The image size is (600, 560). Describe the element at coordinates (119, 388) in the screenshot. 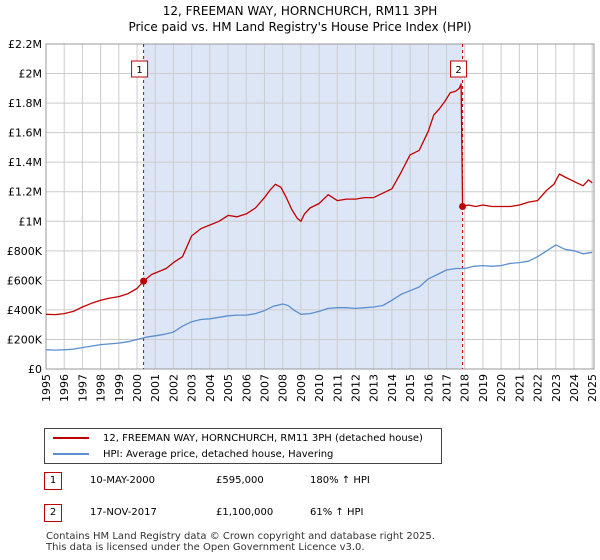

I see `x-tick-label: 1999` at that location.